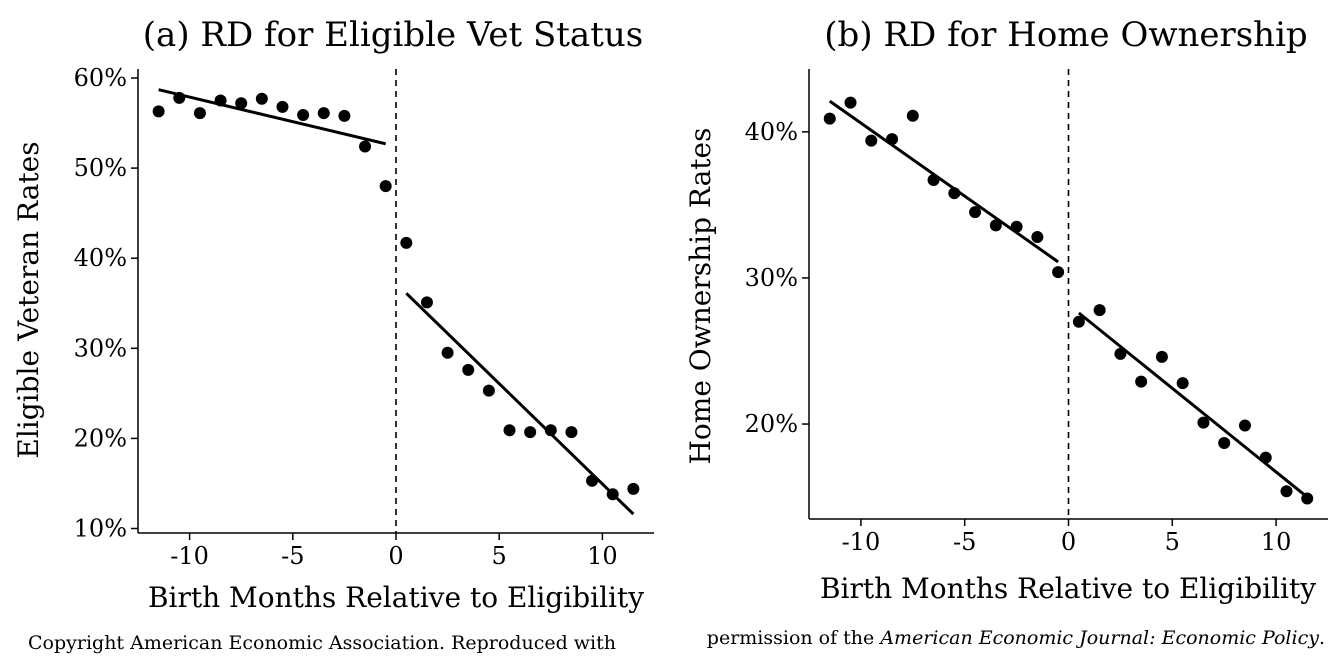 This screenshot has height=672, width=1344. What do you see at coordinates (943, 181) in the screenshot?
I see `panel-b-fit-line-left` at bounding box center [943, 181].